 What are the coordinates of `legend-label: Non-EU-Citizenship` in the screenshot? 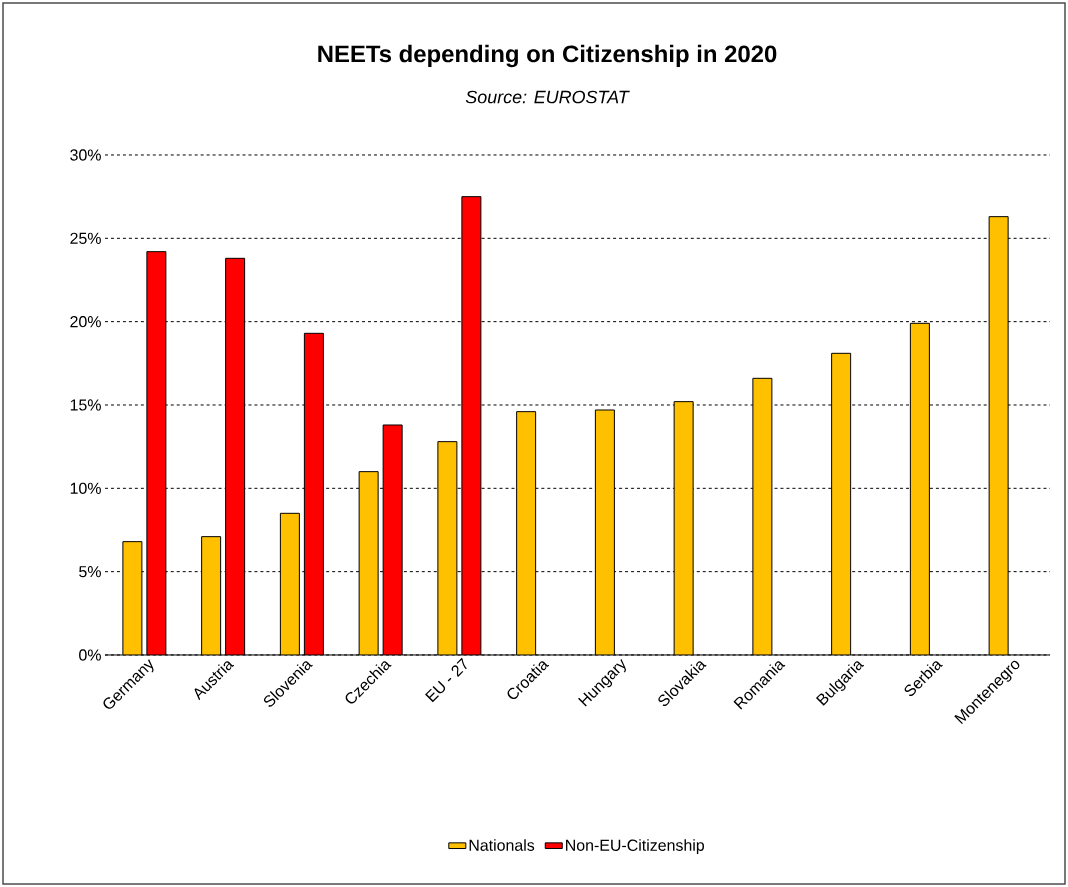 It's located at (635, 847).